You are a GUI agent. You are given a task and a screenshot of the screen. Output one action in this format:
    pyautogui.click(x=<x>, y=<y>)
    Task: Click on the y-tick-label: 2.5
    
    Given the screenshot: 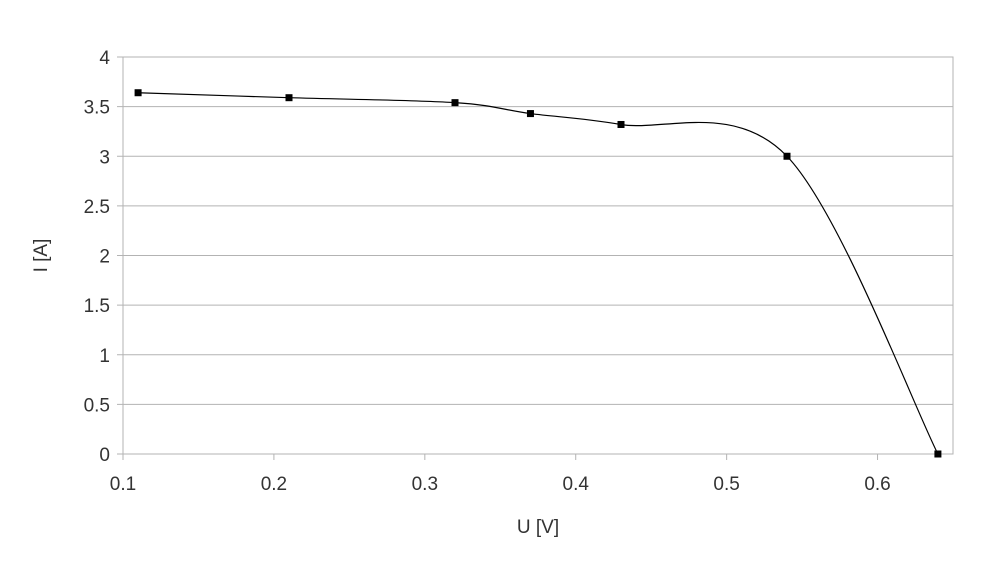 What is the action you would take?
    pyautogui.click(x=97, y=207)
    